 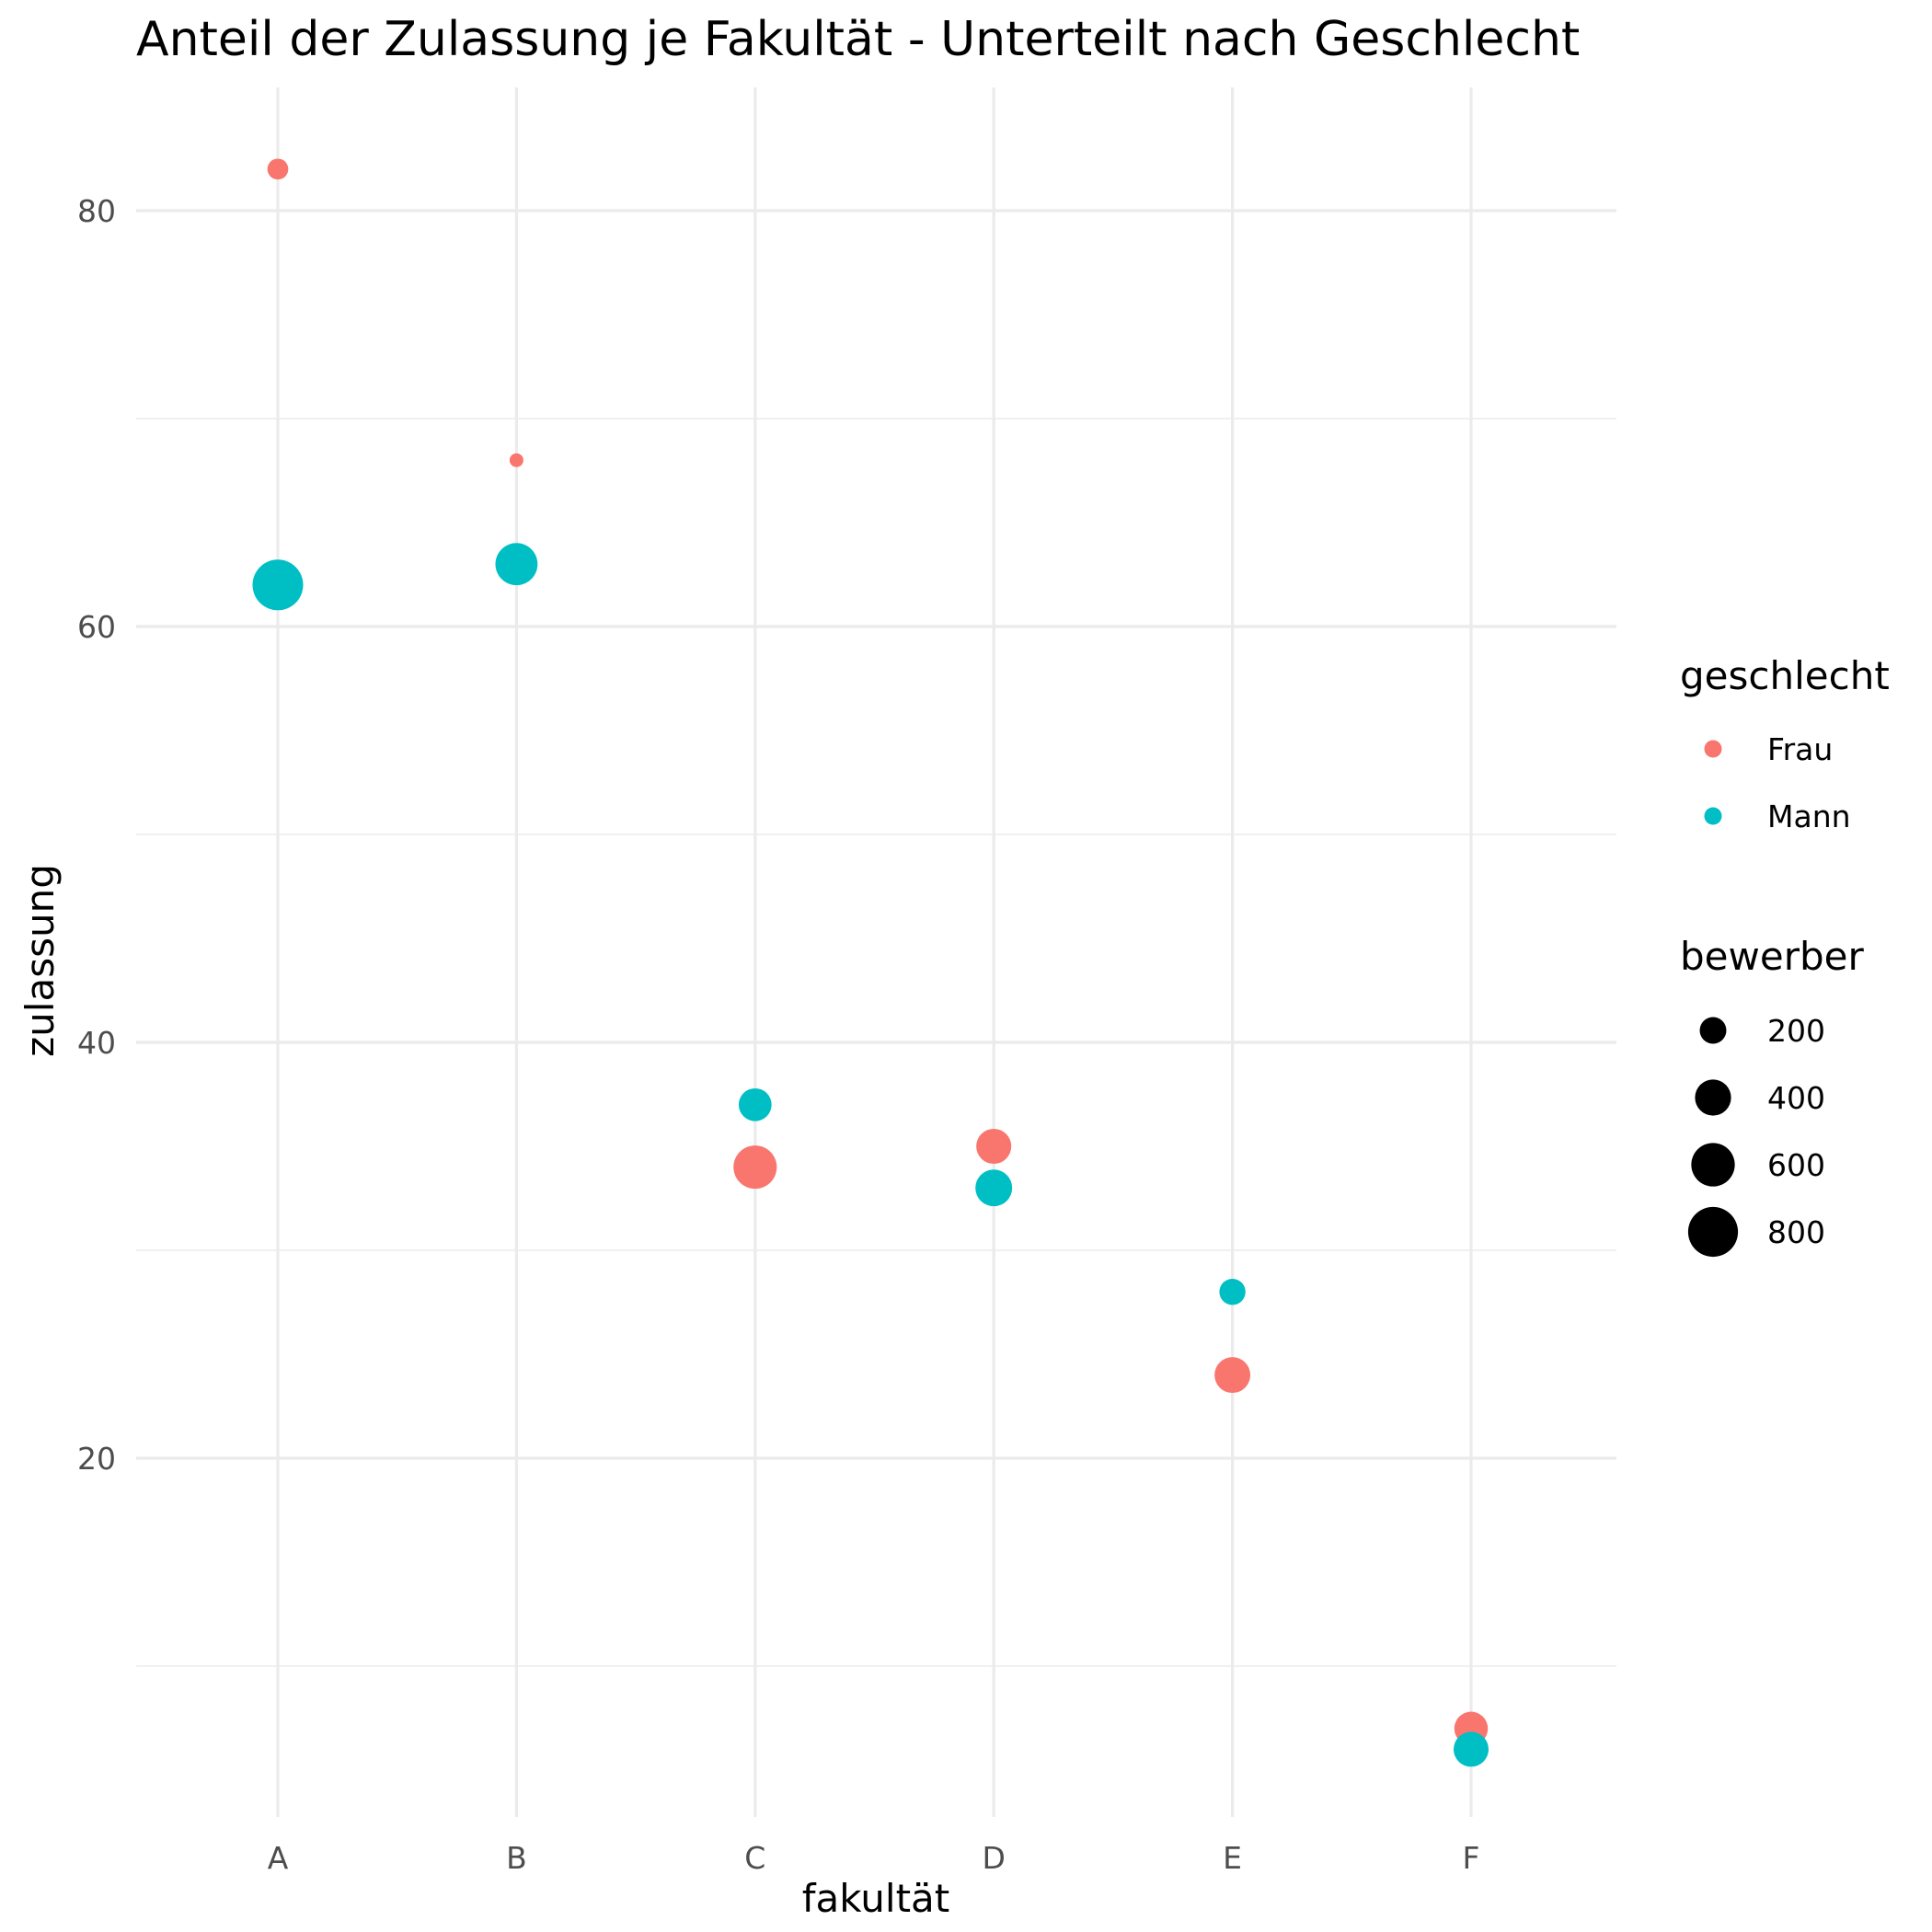 I want to click on point-frau-c, so click(x=755, y=1167).